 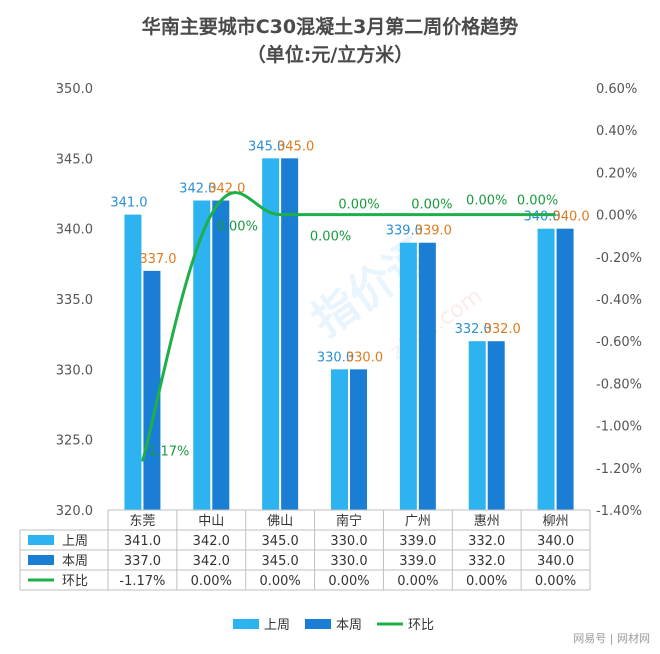 What do you see at coordinates (619, 469) in the screenshot?
I see `y2-tick-label: -1.20%` at bounding box center [619, 469].